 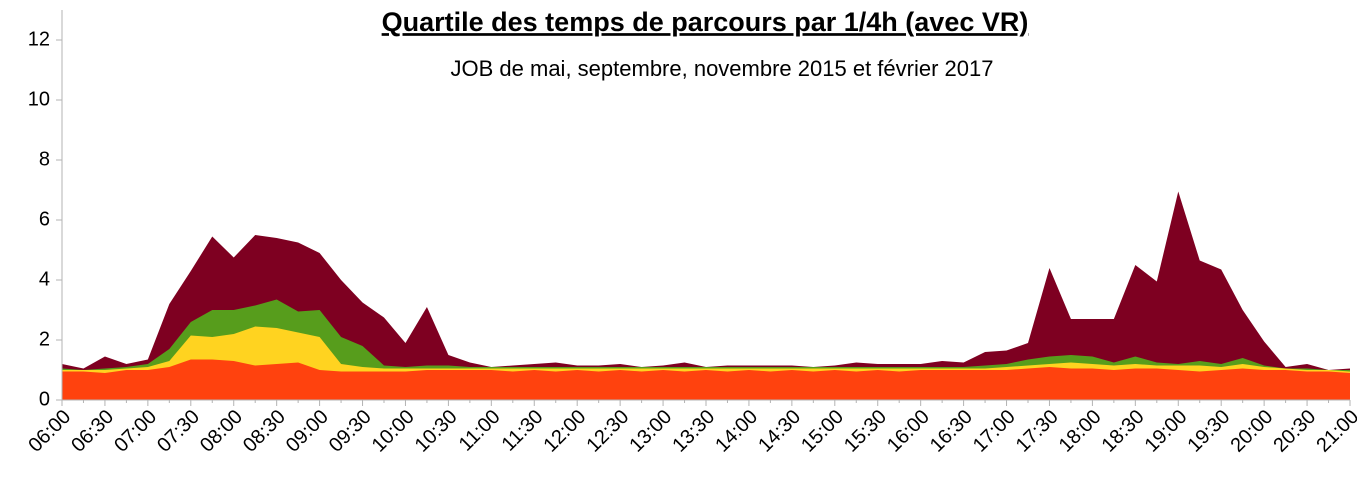 What do you see at coordinates (221, 431) in the screenshot?
I see `x-tick-label: 08:00` at bounding box center [221, 431].